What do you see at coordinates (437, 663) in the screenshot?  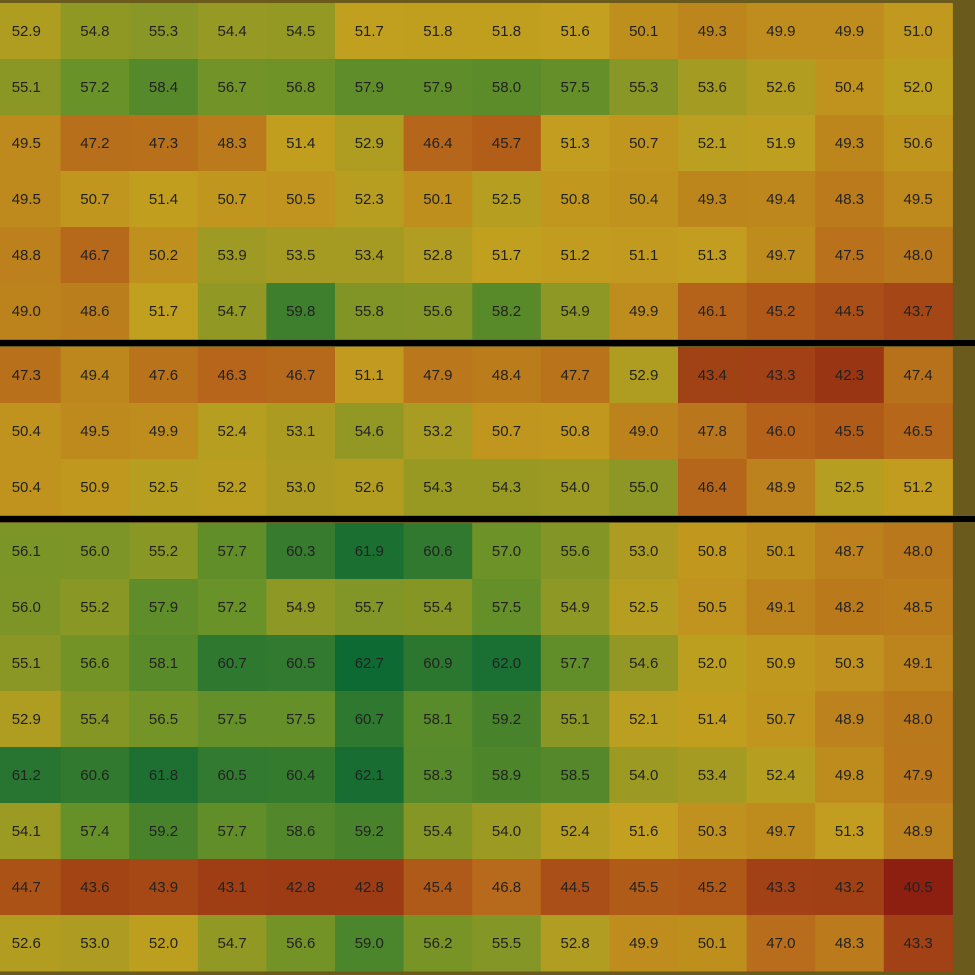 I see `cell-label: 60.9` at bounding box center [437, 663].